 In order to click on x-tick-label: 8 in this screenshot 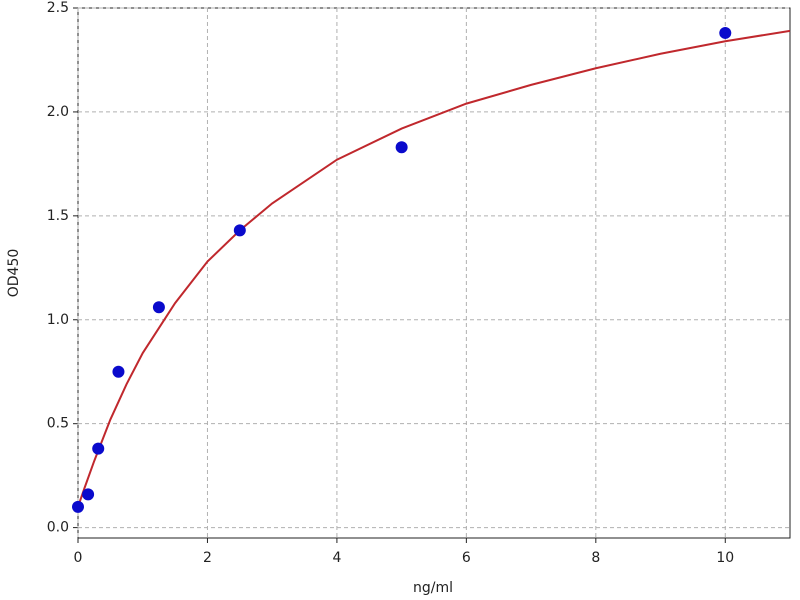, I will do `click(595, 558)`.